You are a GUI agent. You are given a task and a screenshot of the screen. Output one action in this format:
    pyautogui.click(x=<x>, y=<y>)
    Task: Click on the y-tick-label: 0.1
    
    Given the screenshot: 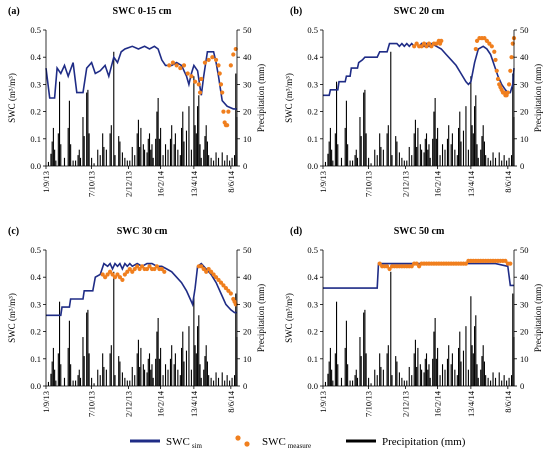 What is the action you would take?
    pyautogui.click(x=312, y=139)
    